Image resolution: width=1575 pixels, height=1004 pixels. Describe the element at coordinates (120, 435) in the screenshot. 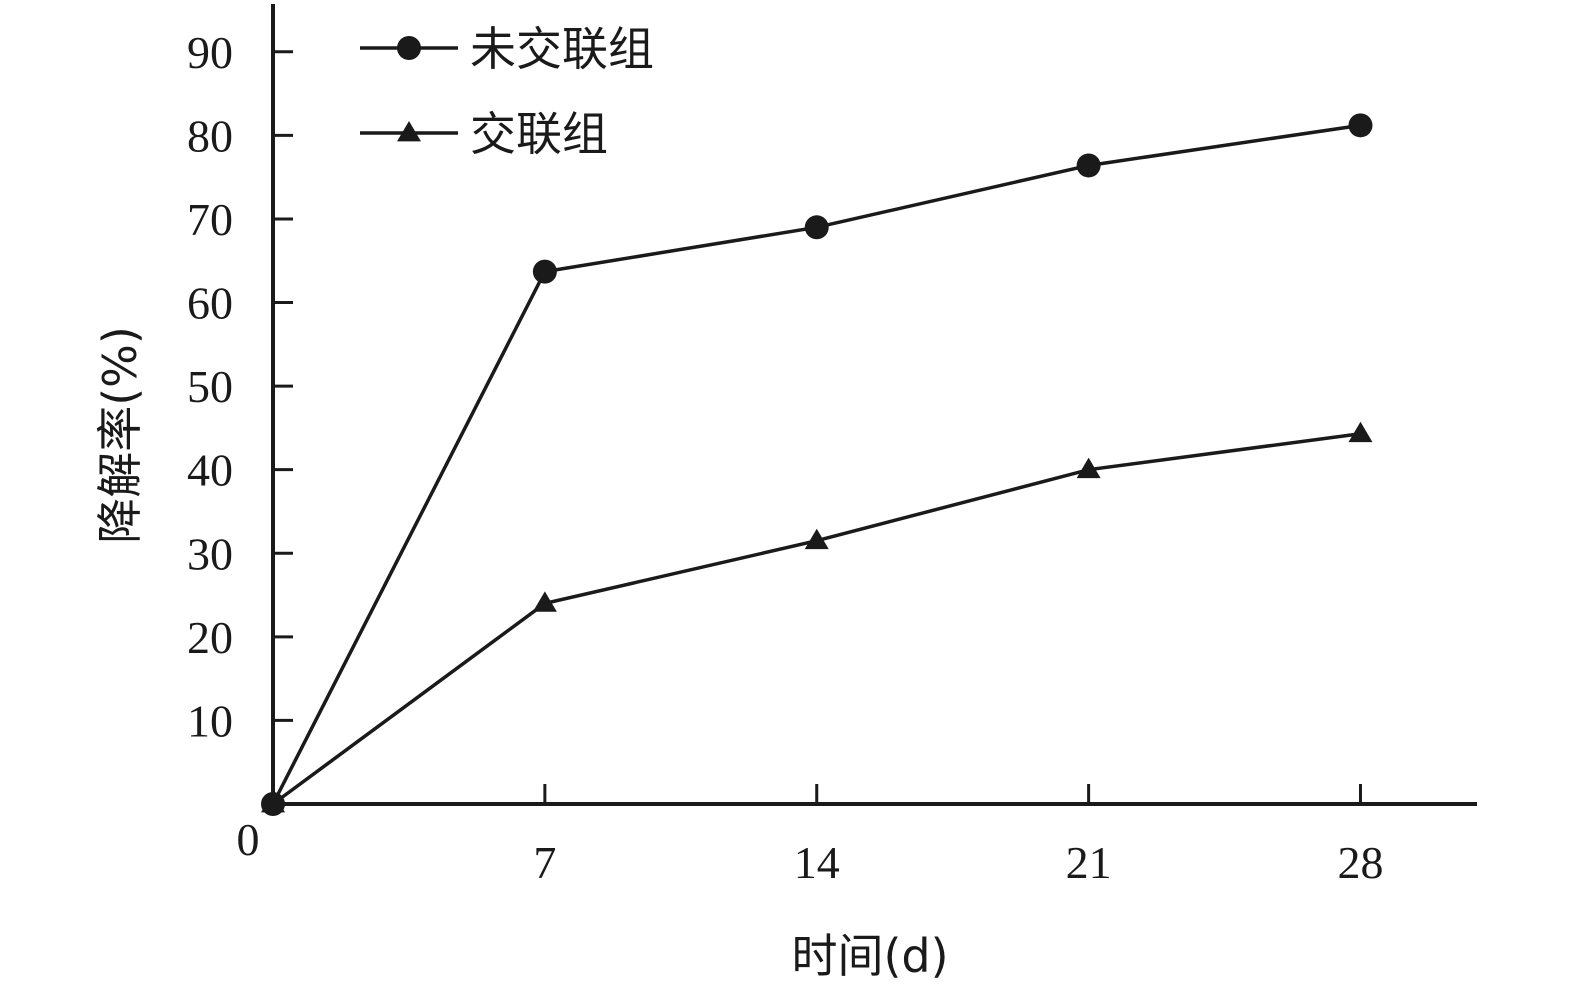

I see `y-axis-title: 降解率(%)` at that location.